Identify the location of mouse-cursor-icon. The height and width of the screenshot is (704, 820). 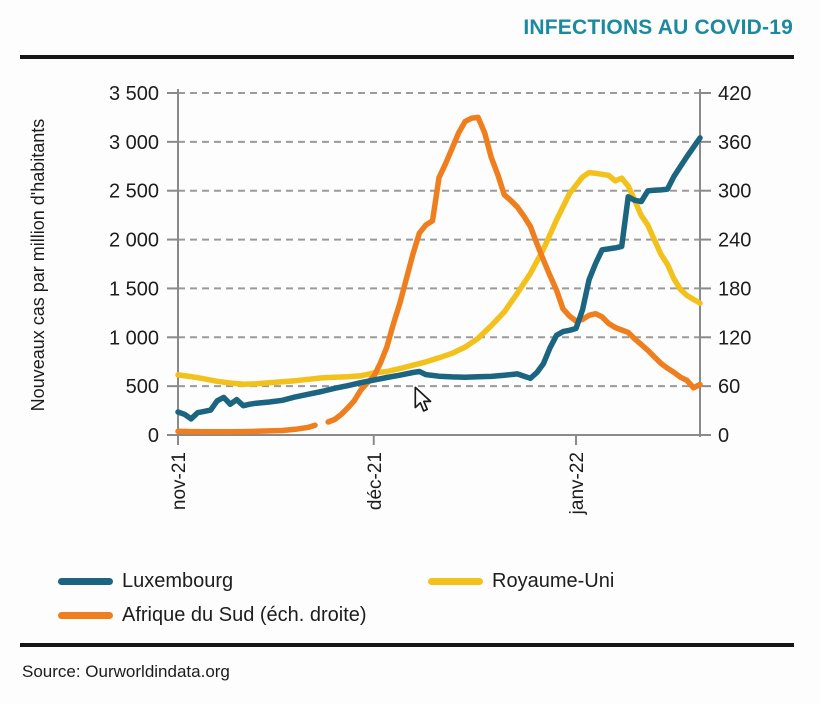
(423, 399).